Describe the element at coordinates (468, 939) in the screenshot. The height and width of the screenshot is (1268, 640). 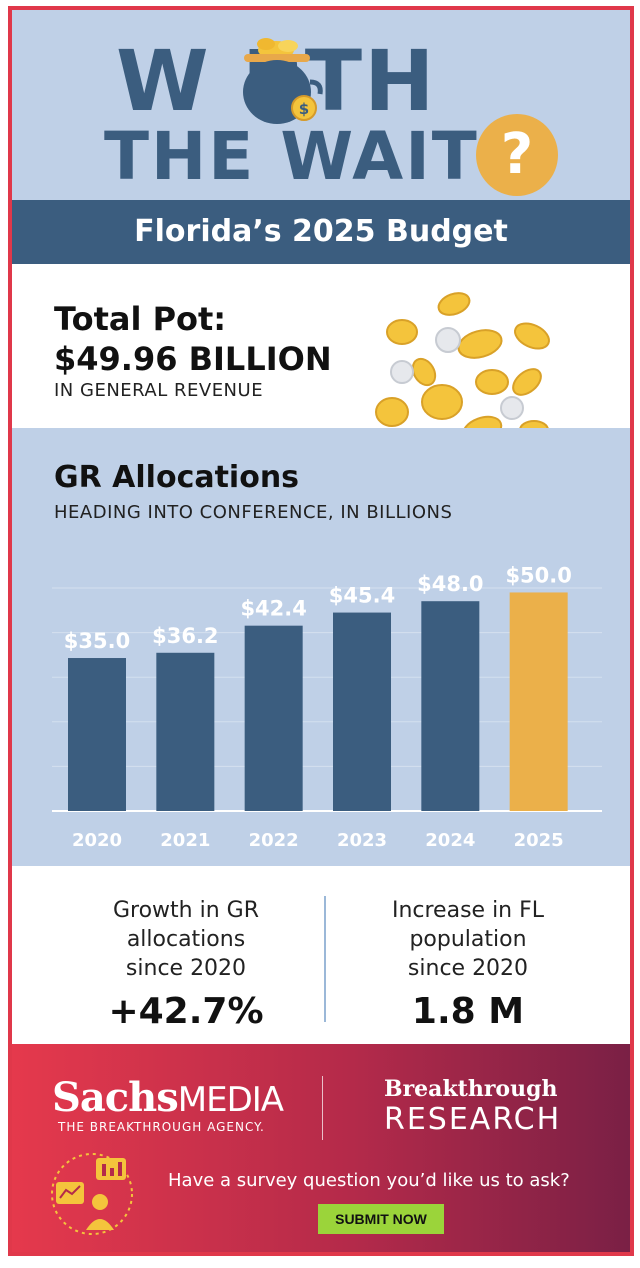
I see `population-stat-line2: population` at that location.